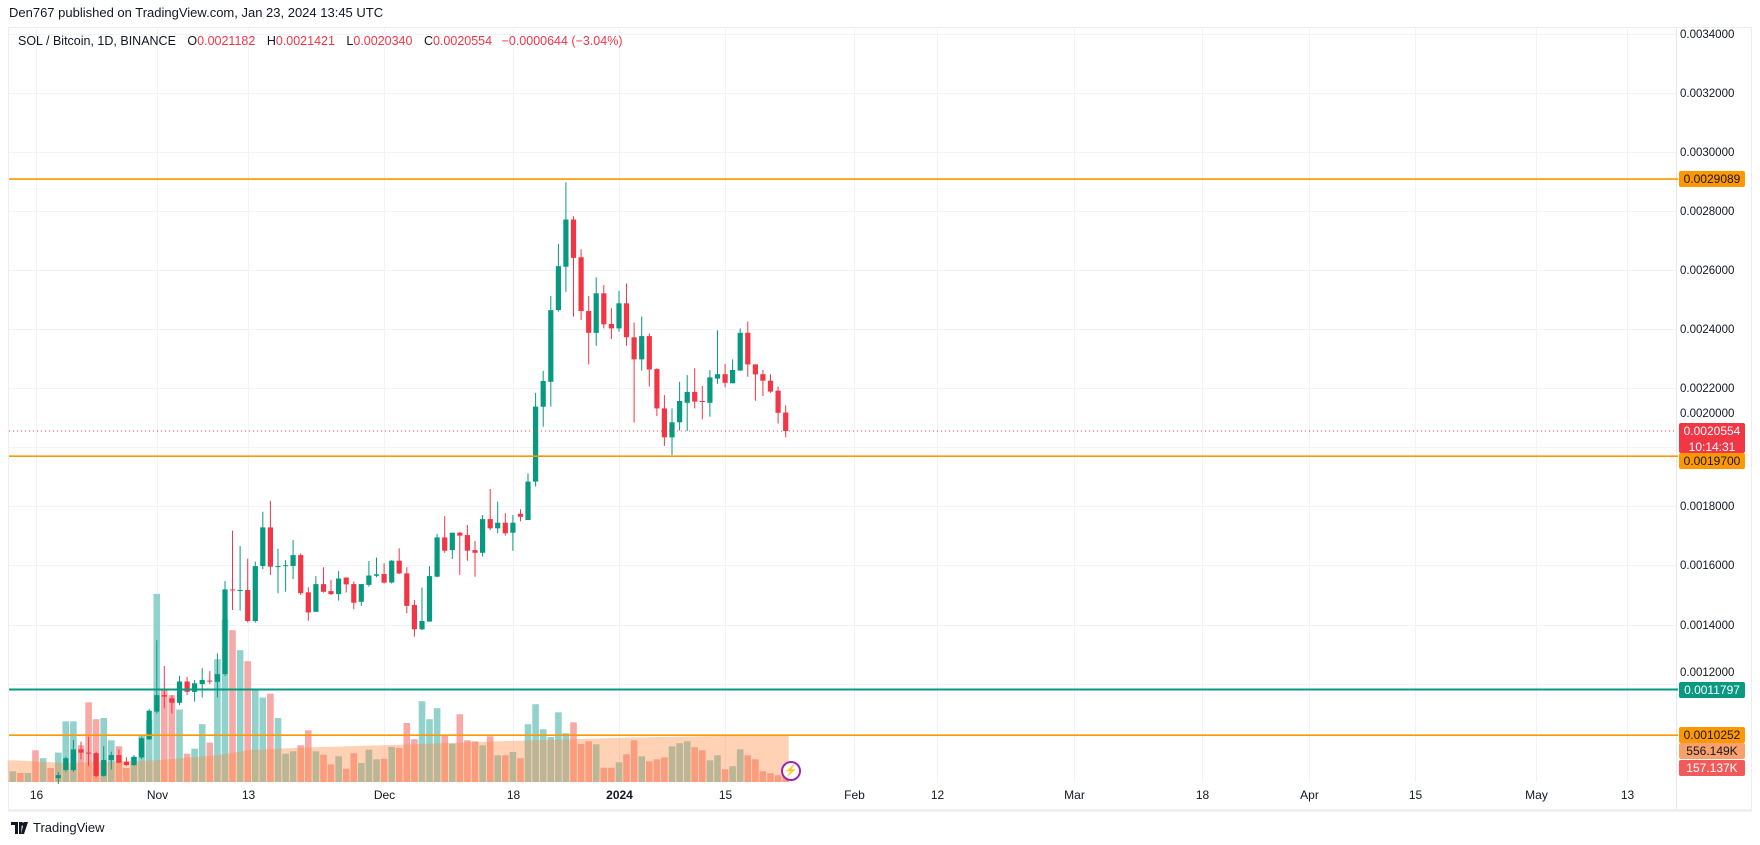 The width and height of the screenshot is (1760, 845). I want to click on low-support-price-label: 0.0010252, so click(1712, 735).